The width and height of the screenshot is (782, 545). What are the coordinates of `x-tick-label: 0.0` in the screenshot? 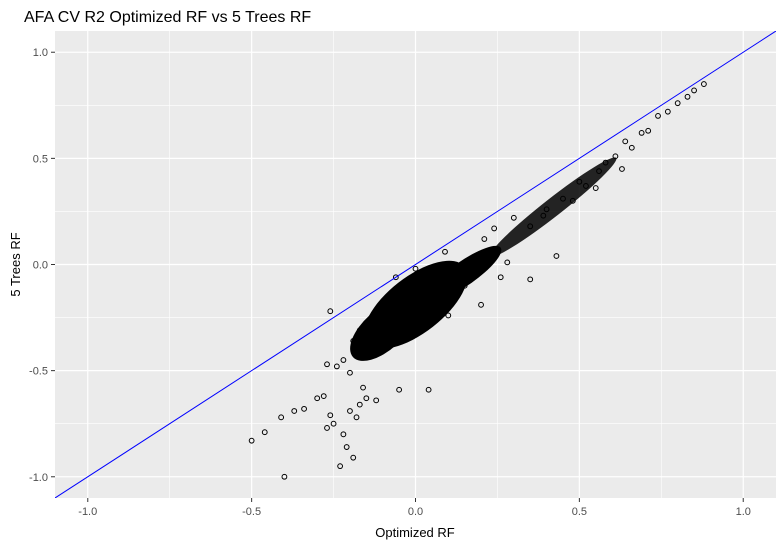 It's located at (415, 512).